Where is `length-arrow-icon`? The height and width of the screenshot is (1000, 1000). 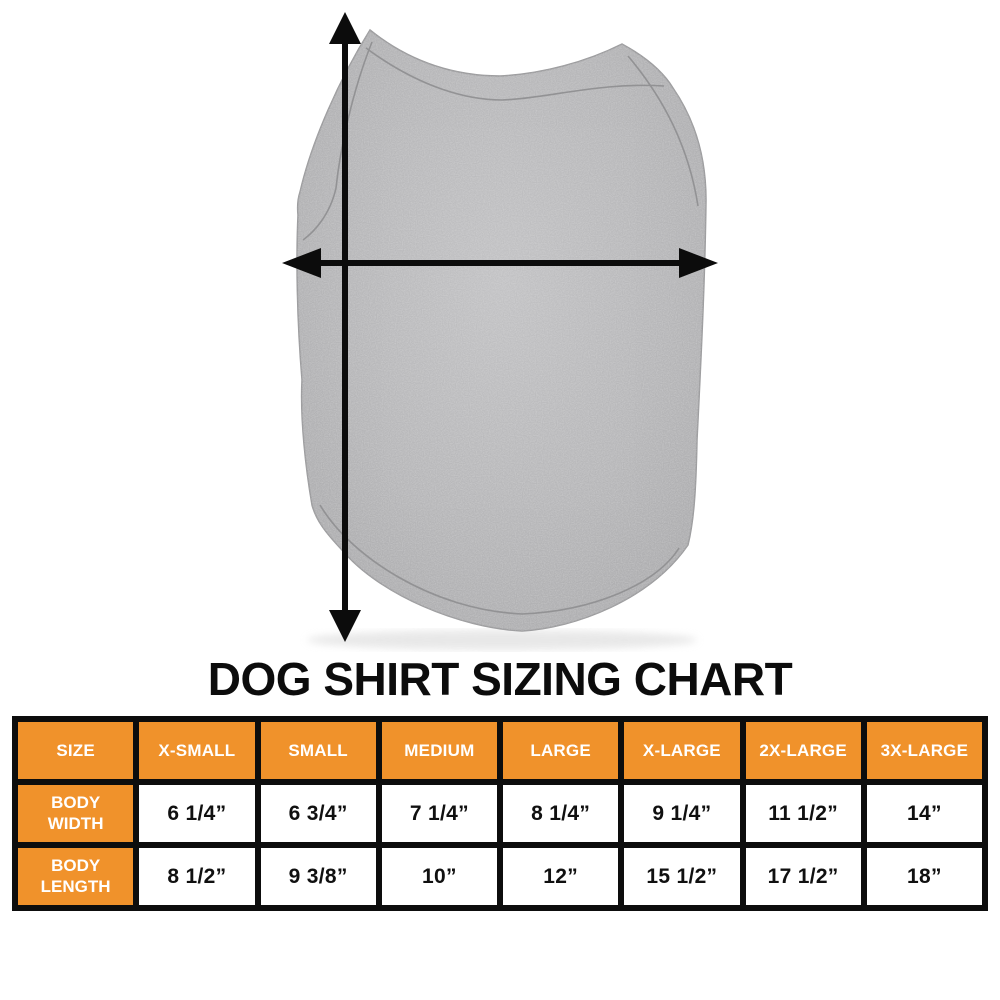
length-arrow-icon is located at coordinates (345, 327).